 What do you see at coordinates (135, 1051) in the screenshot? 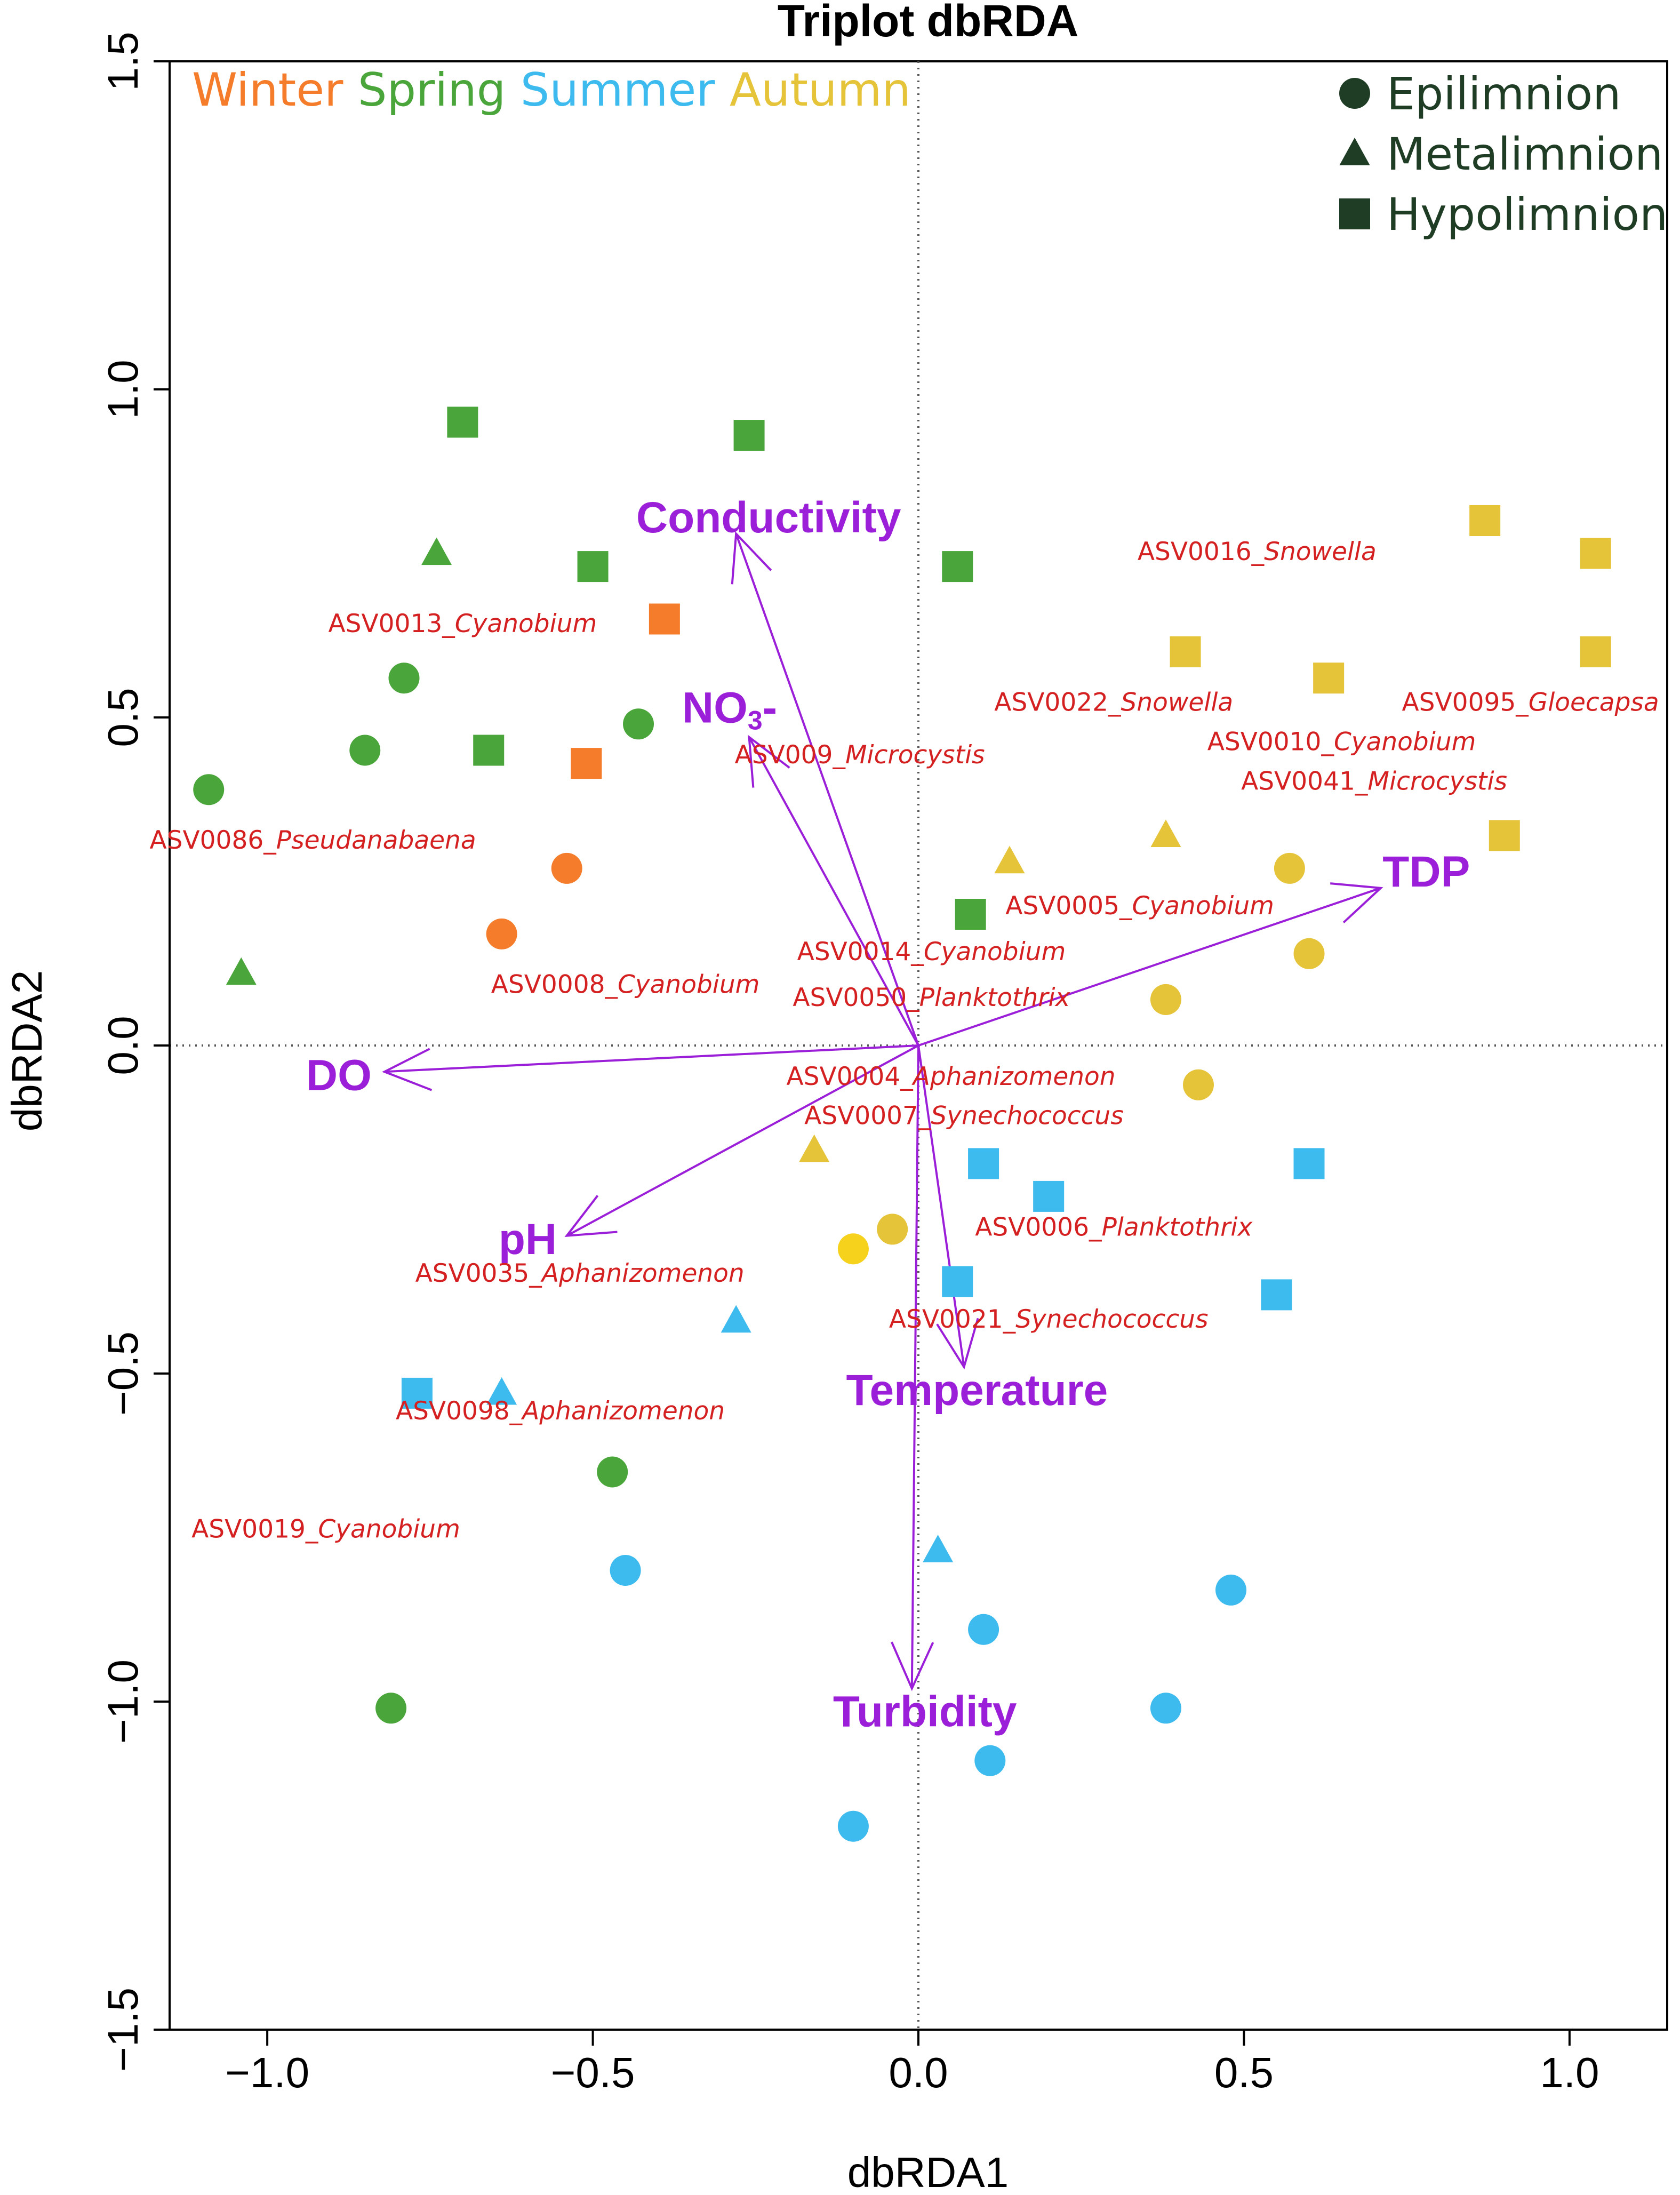
I see `y-axis: −1.5 −1.0 −0.5 0.0 0.5 1.0 1.5` at bounding box center [135, 1051].